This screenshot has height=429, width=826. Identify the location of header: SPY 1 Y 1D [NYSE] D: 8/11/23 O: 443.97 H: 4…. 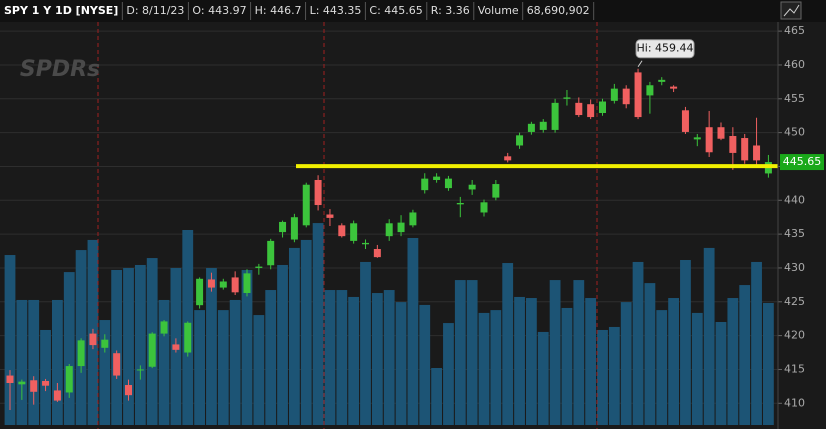
(299, 11).